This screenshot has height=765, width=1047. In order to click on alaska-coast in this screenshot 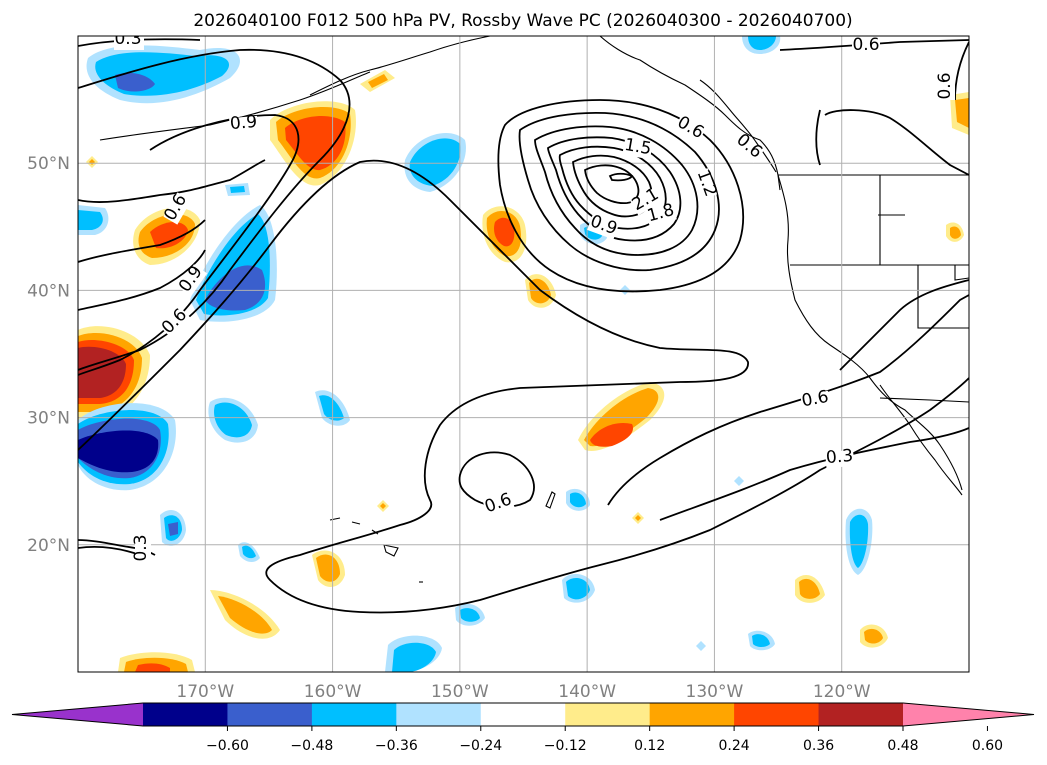, I will do `click(690, 113)`.